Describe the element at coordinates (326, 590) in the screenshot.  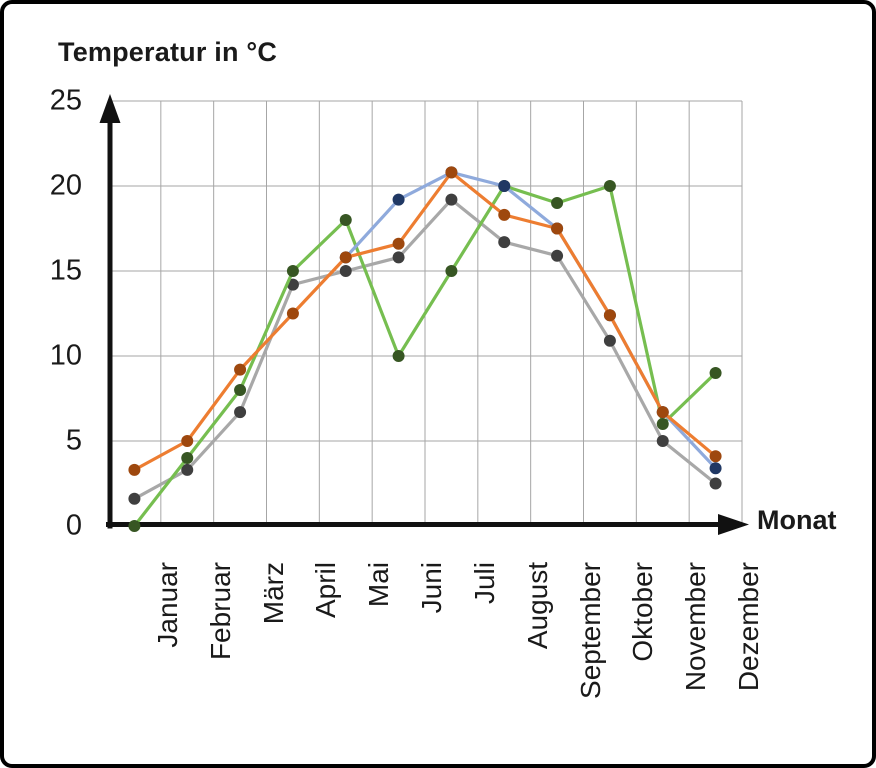
I see `x-tick-label: April` at that location.